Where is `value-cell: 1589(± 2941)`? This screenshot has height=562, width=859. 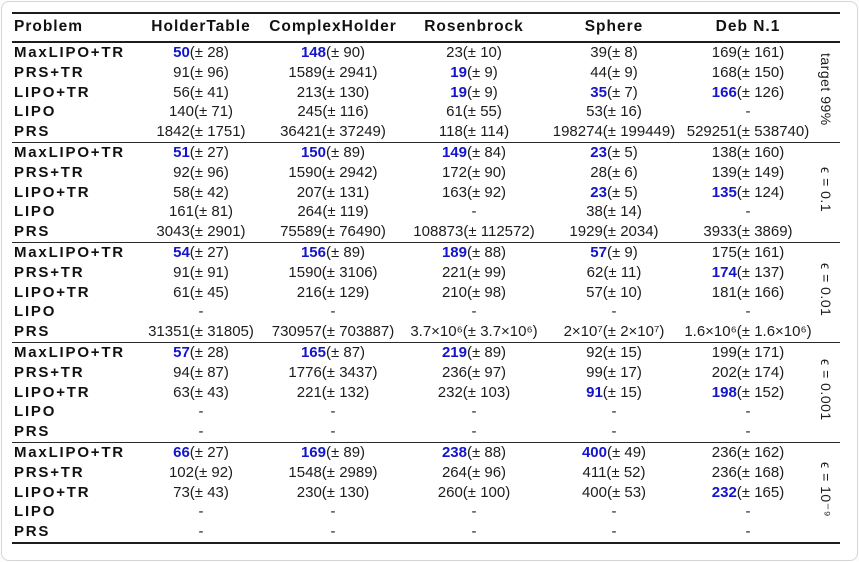
value-cell: 1589(± 2941) is located at coordinates (333, 73).